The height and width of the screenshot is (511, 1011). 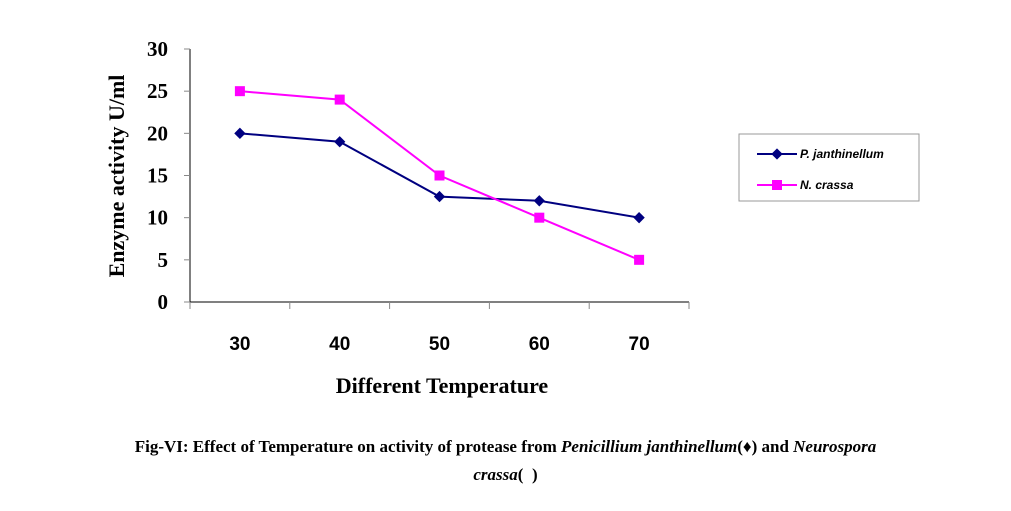 What do you see at coordinates (442, 385) in the screenshot?
I see `x-axis-title: Different Temperature` at bounding box center [442, 385].